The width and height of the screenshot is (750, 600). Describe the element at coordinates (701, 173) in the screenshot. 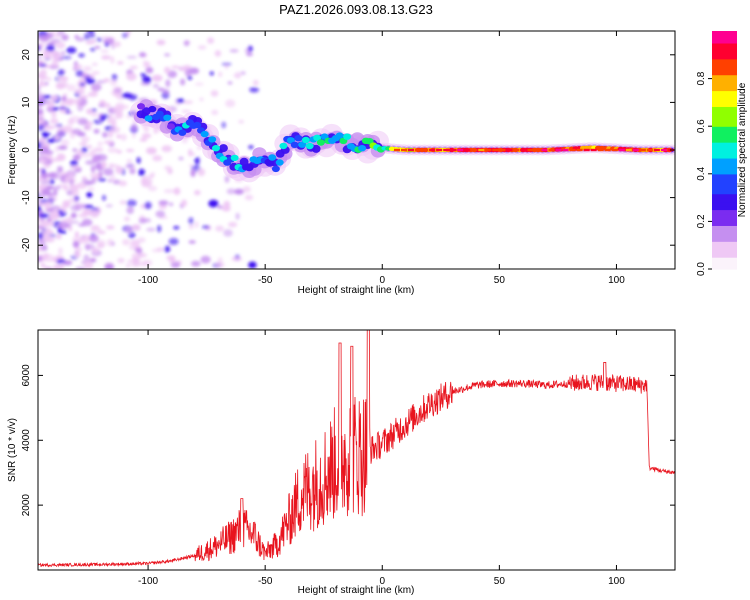

I see `colorbar-tick-label: 0.4` at that location.